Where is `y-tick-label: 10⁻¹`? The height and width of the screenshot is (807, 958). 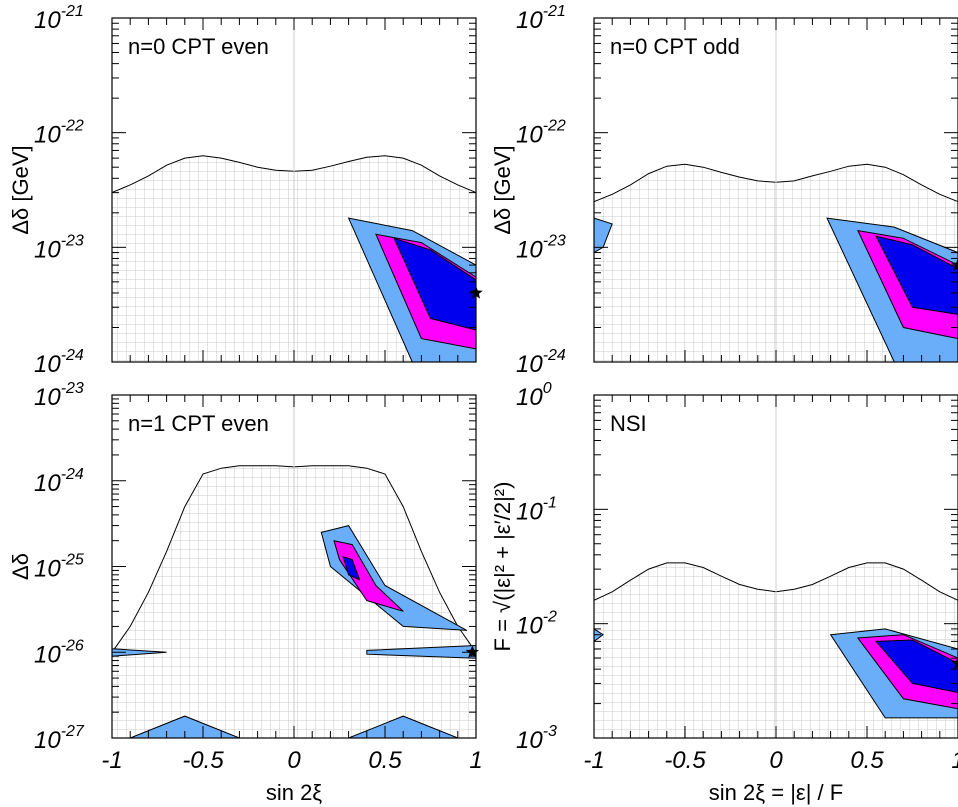
y-tick-label: 10⁻¹ is located at coordinates (536, 509).